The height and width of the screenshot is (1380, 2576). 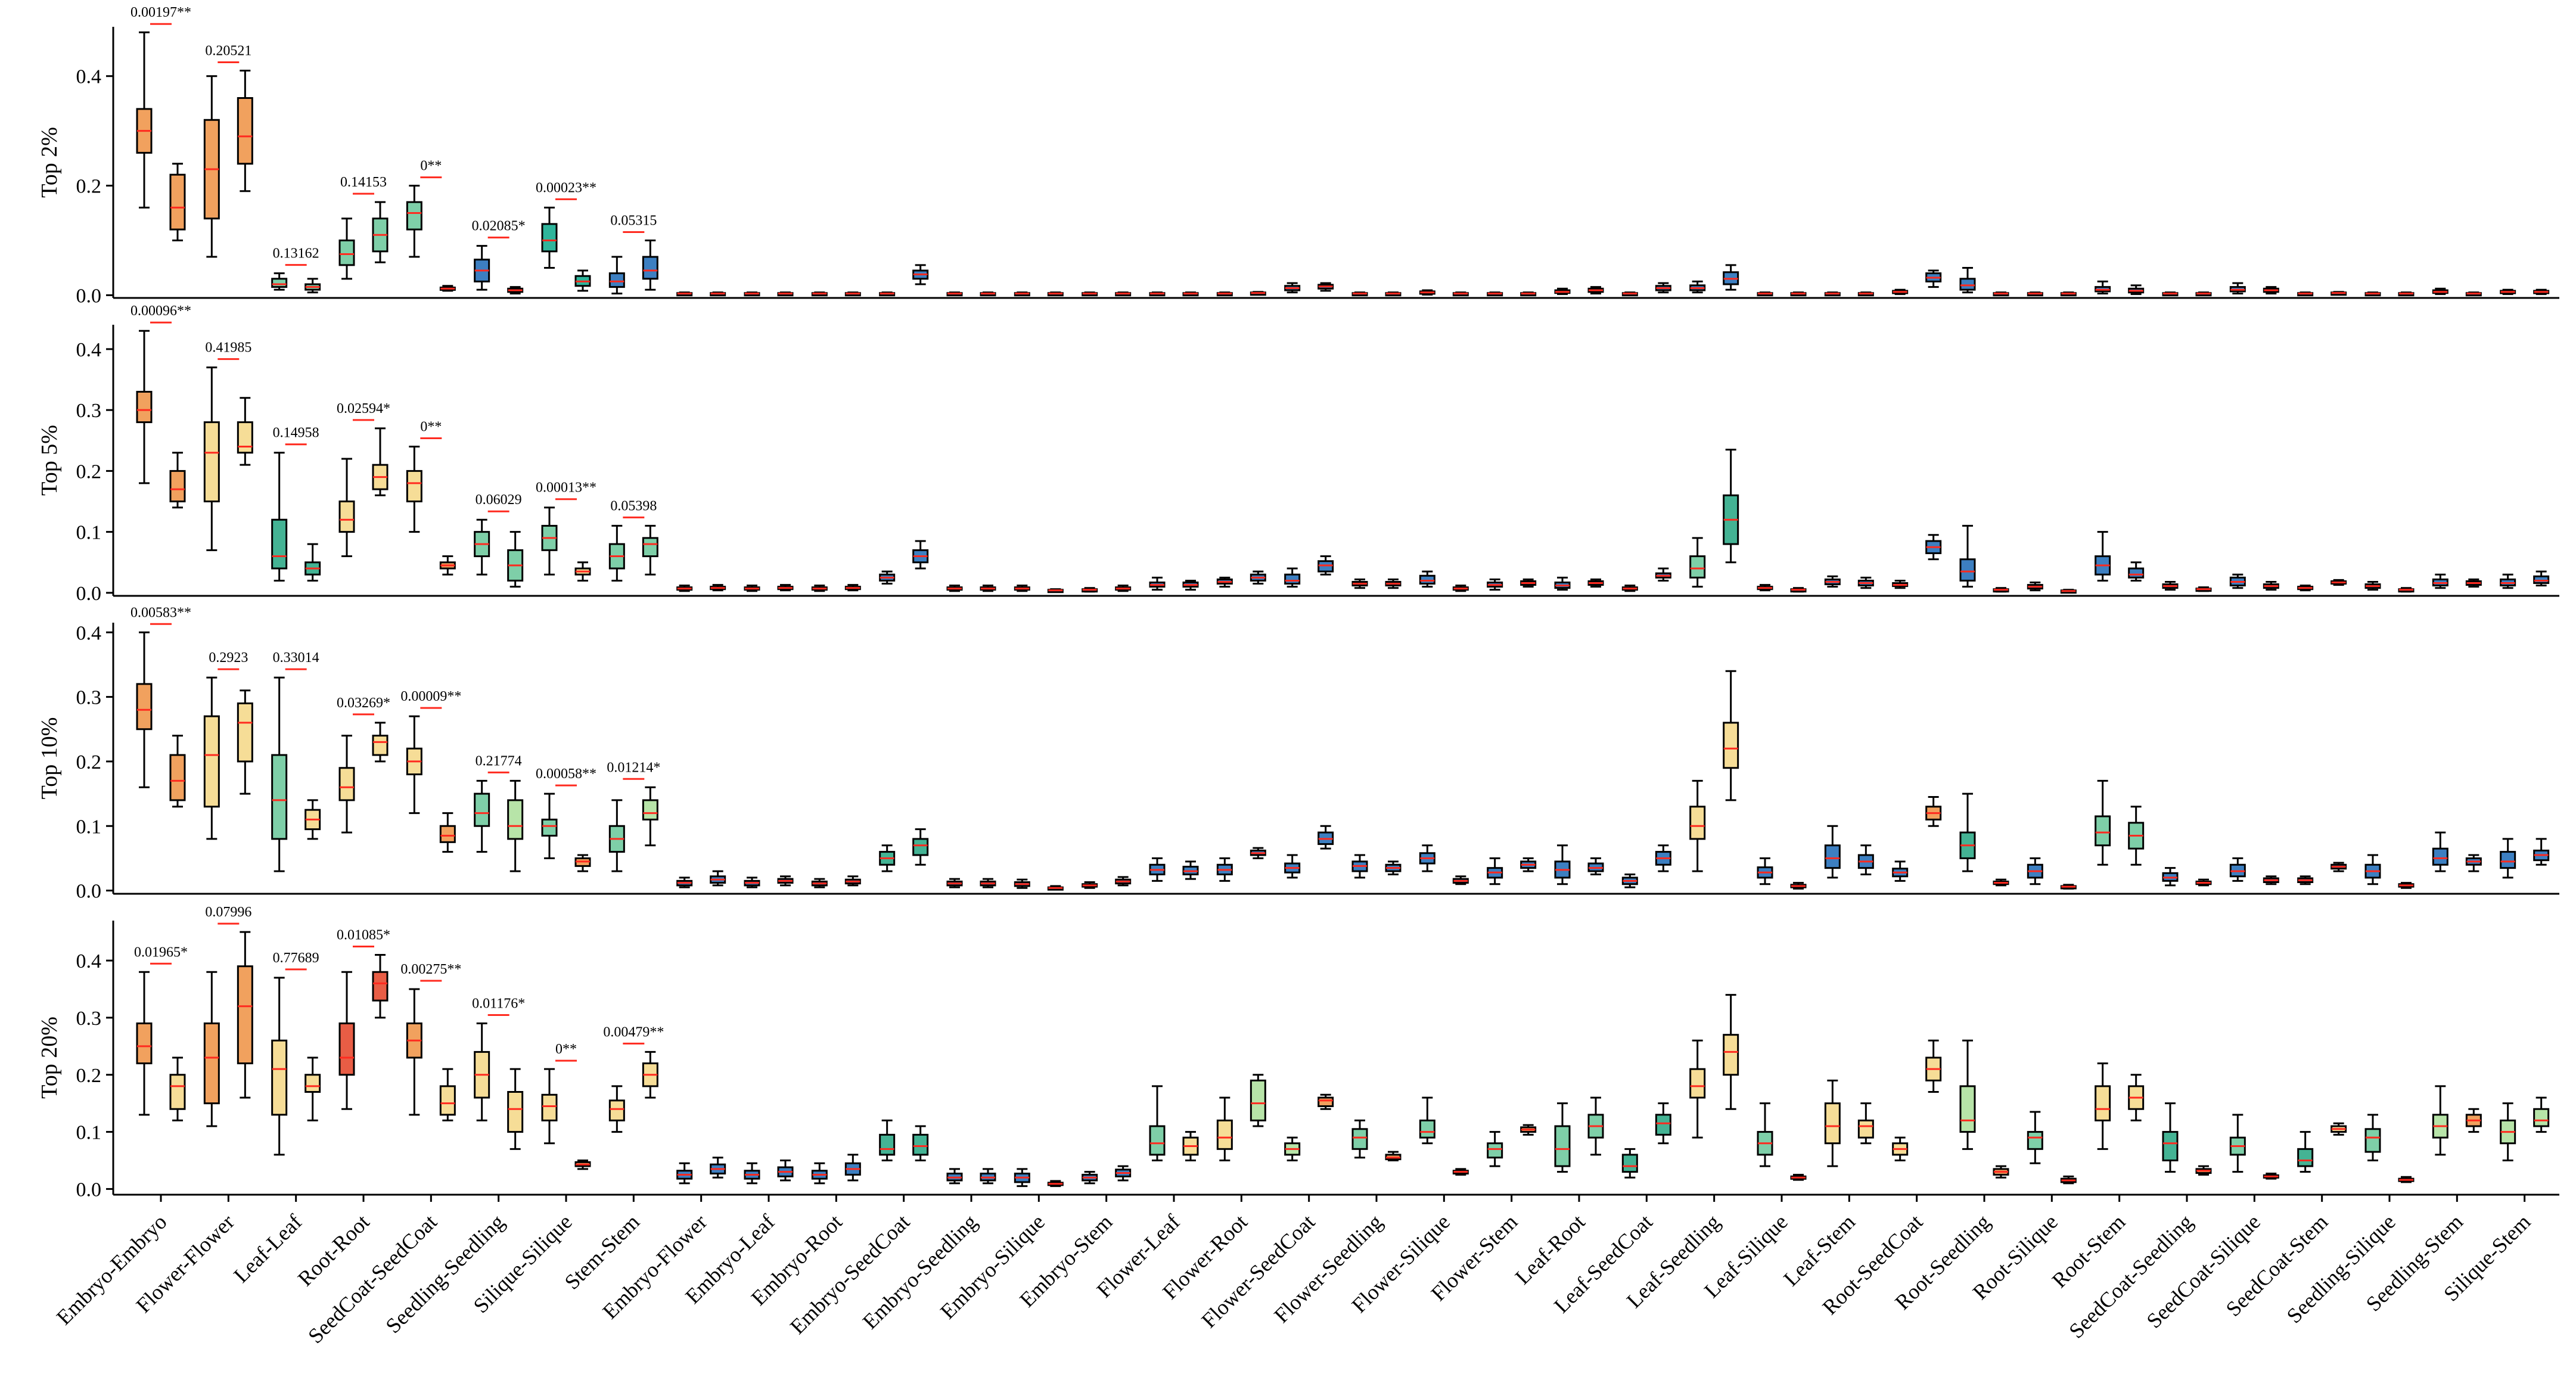 What do you see at coordinates (363, 703) in the screenshot?
I see `p-value-label: 0.03269*` at bounding box center [363, 703].